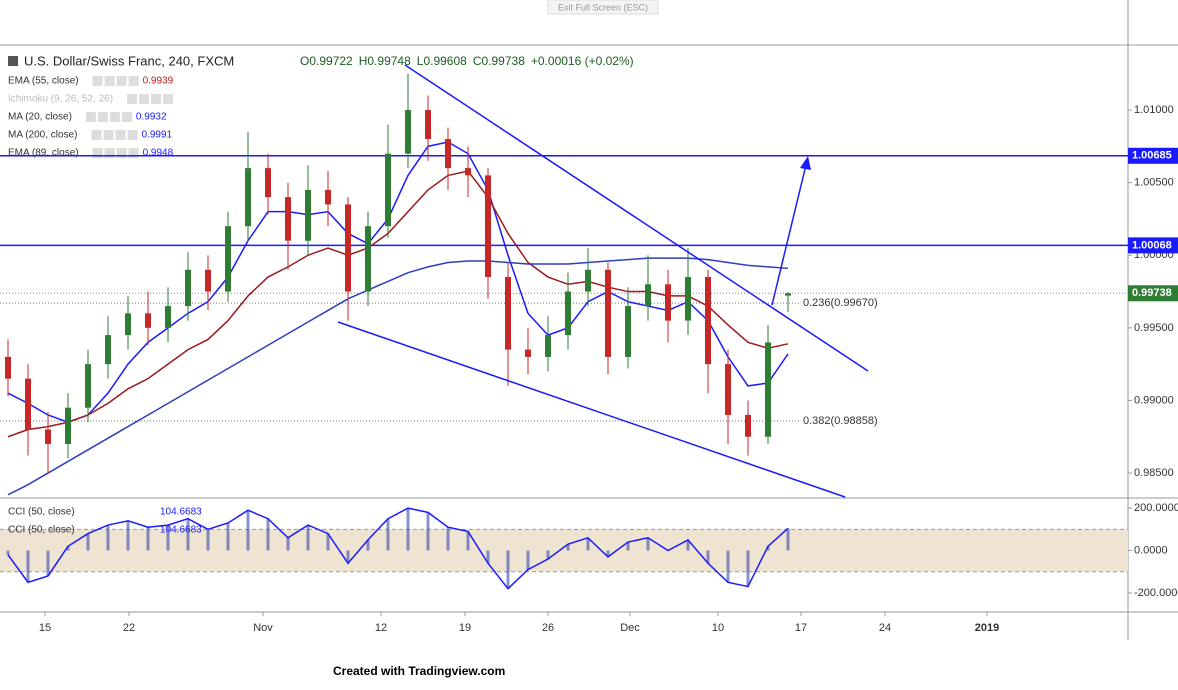 The image size is (1178, 690). I want to click on banner-box, so click(603, 7).